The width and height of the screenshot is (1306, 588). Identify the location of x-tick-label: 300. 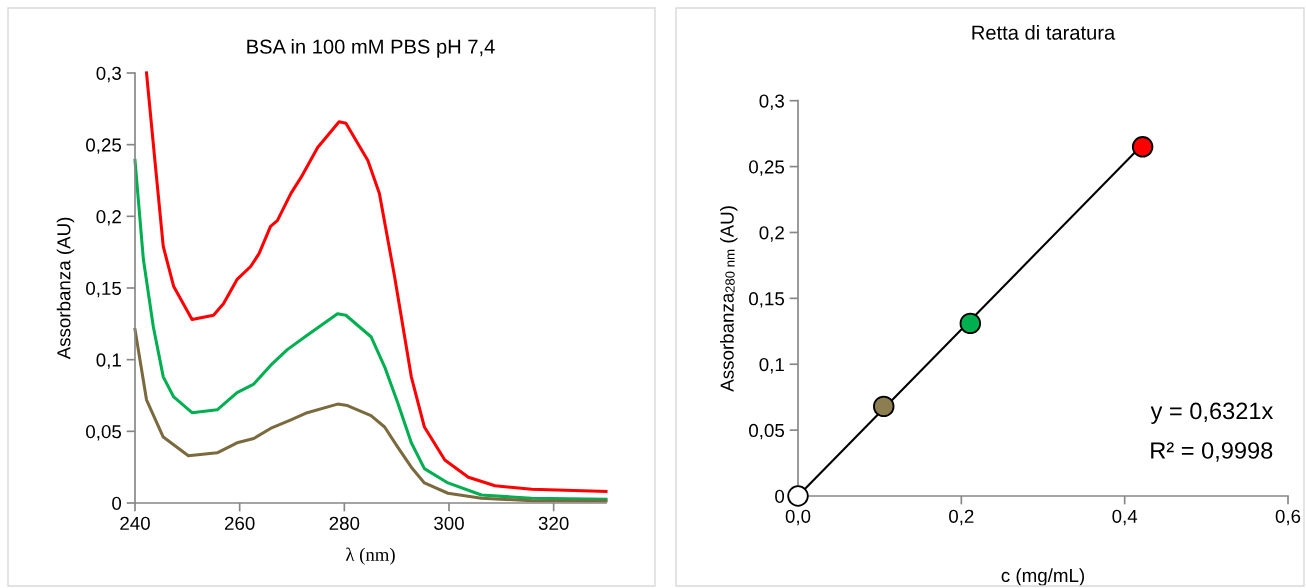
(449, 523).